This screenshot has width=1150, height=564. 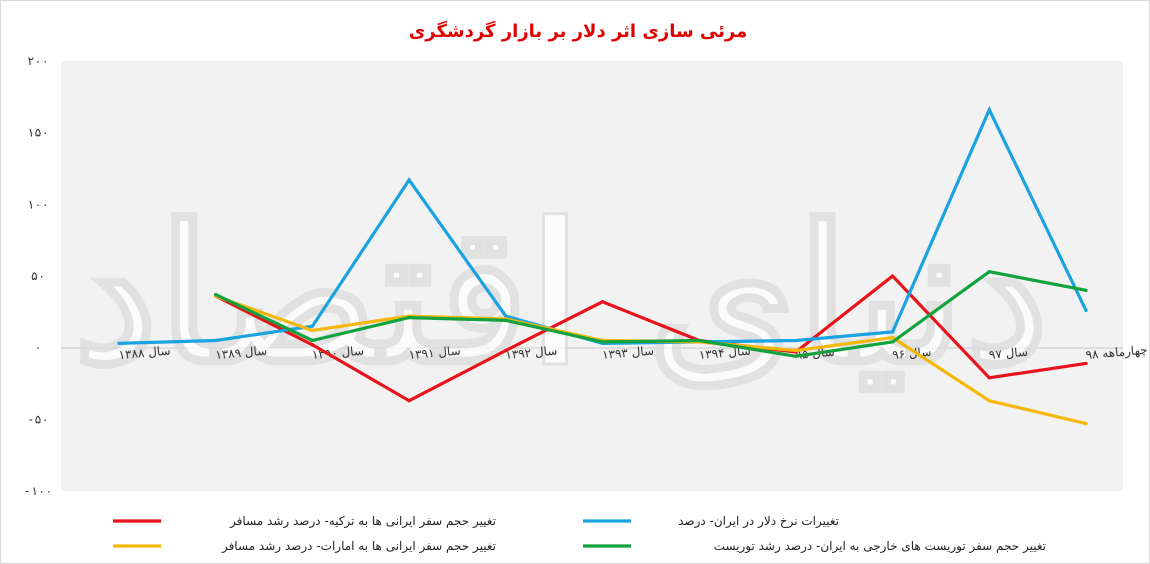 I want to click on legend-label: تغییرات نرخ دلار در ایران- درصد, so click(x=758, y=521).